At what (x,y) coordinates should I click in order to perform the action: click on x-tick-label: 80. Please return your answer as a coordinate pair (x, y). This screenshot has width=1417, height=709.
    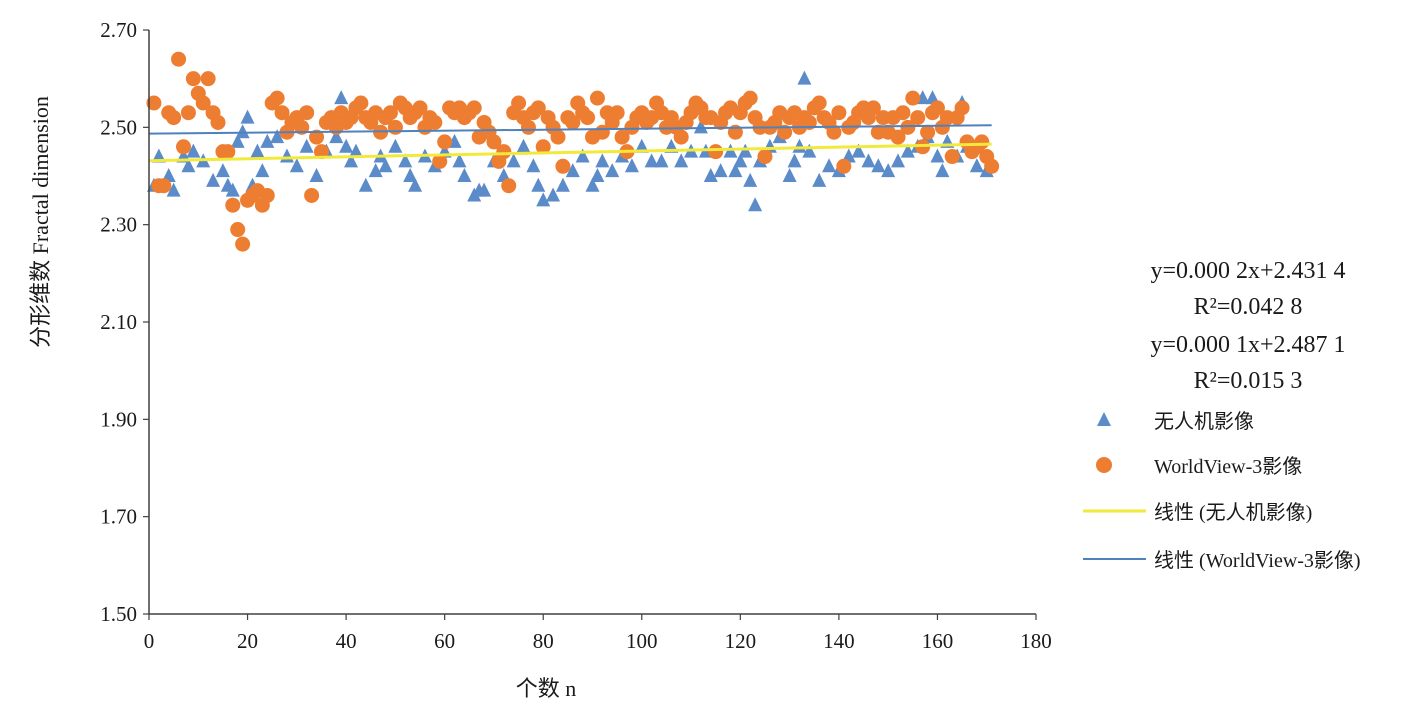
    Looking at the image, I should click on (543, 641).